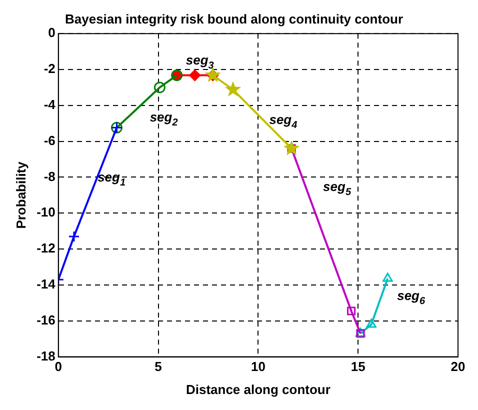 The height and width of the screenshot is (410, 478). What do you see at coordinates (50, 104) in the screenshot?
I see `y-tick-label: -4` at bounding box center [50, 104].